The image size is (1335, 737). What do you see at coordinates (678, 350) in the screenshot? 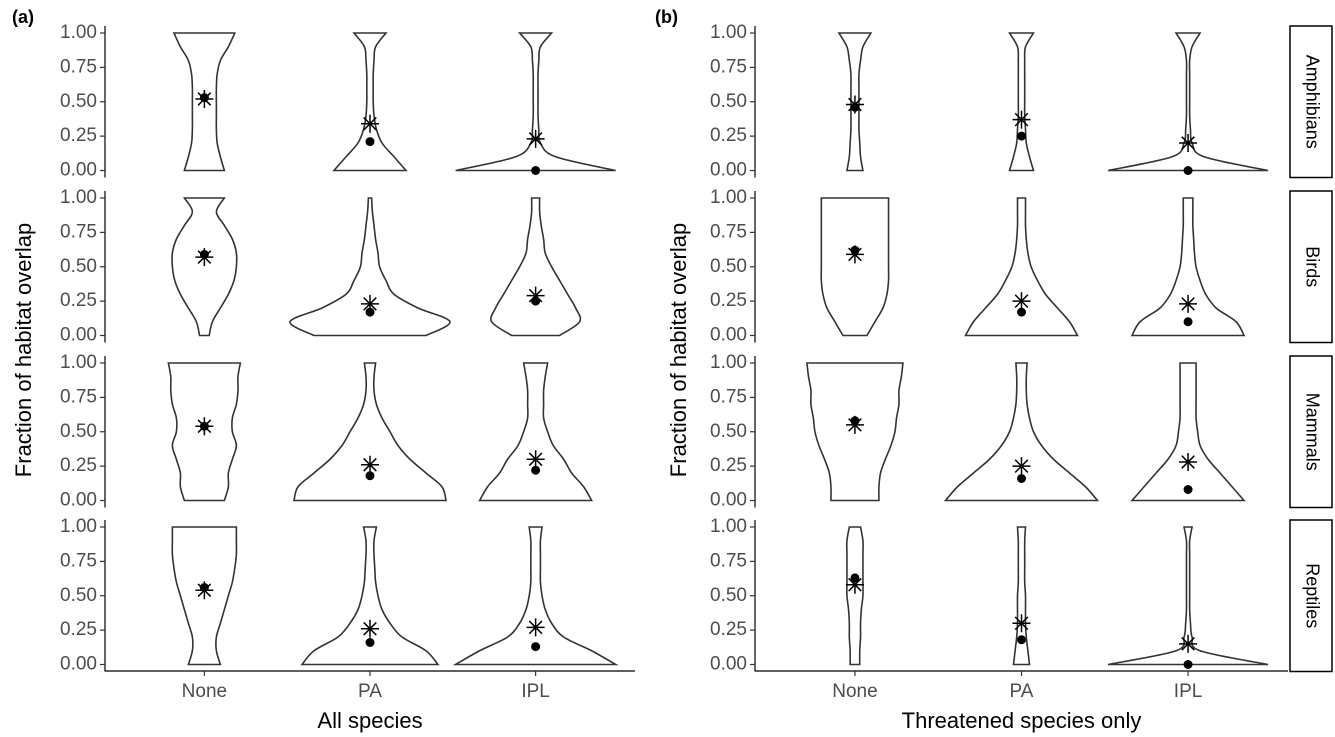
I see `y-axis-label: Fraction of habitat overlap` at bounding box center [678, 350].